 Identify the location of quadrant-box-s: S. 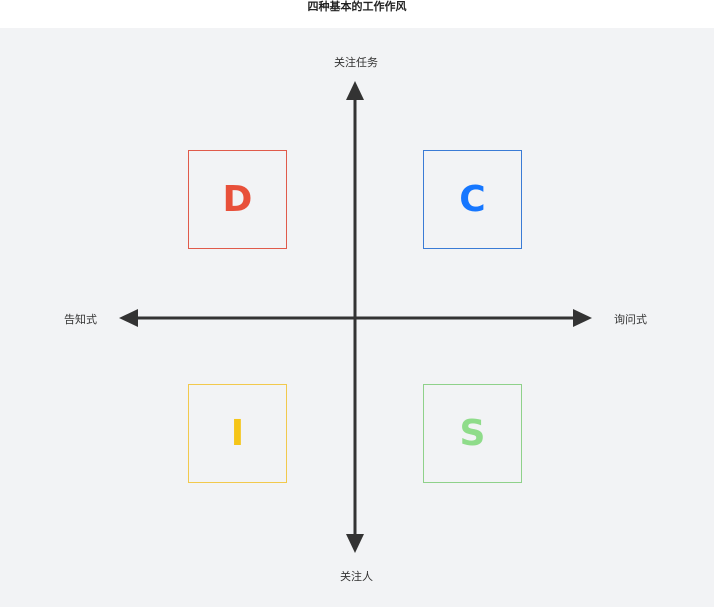
(472, 433).